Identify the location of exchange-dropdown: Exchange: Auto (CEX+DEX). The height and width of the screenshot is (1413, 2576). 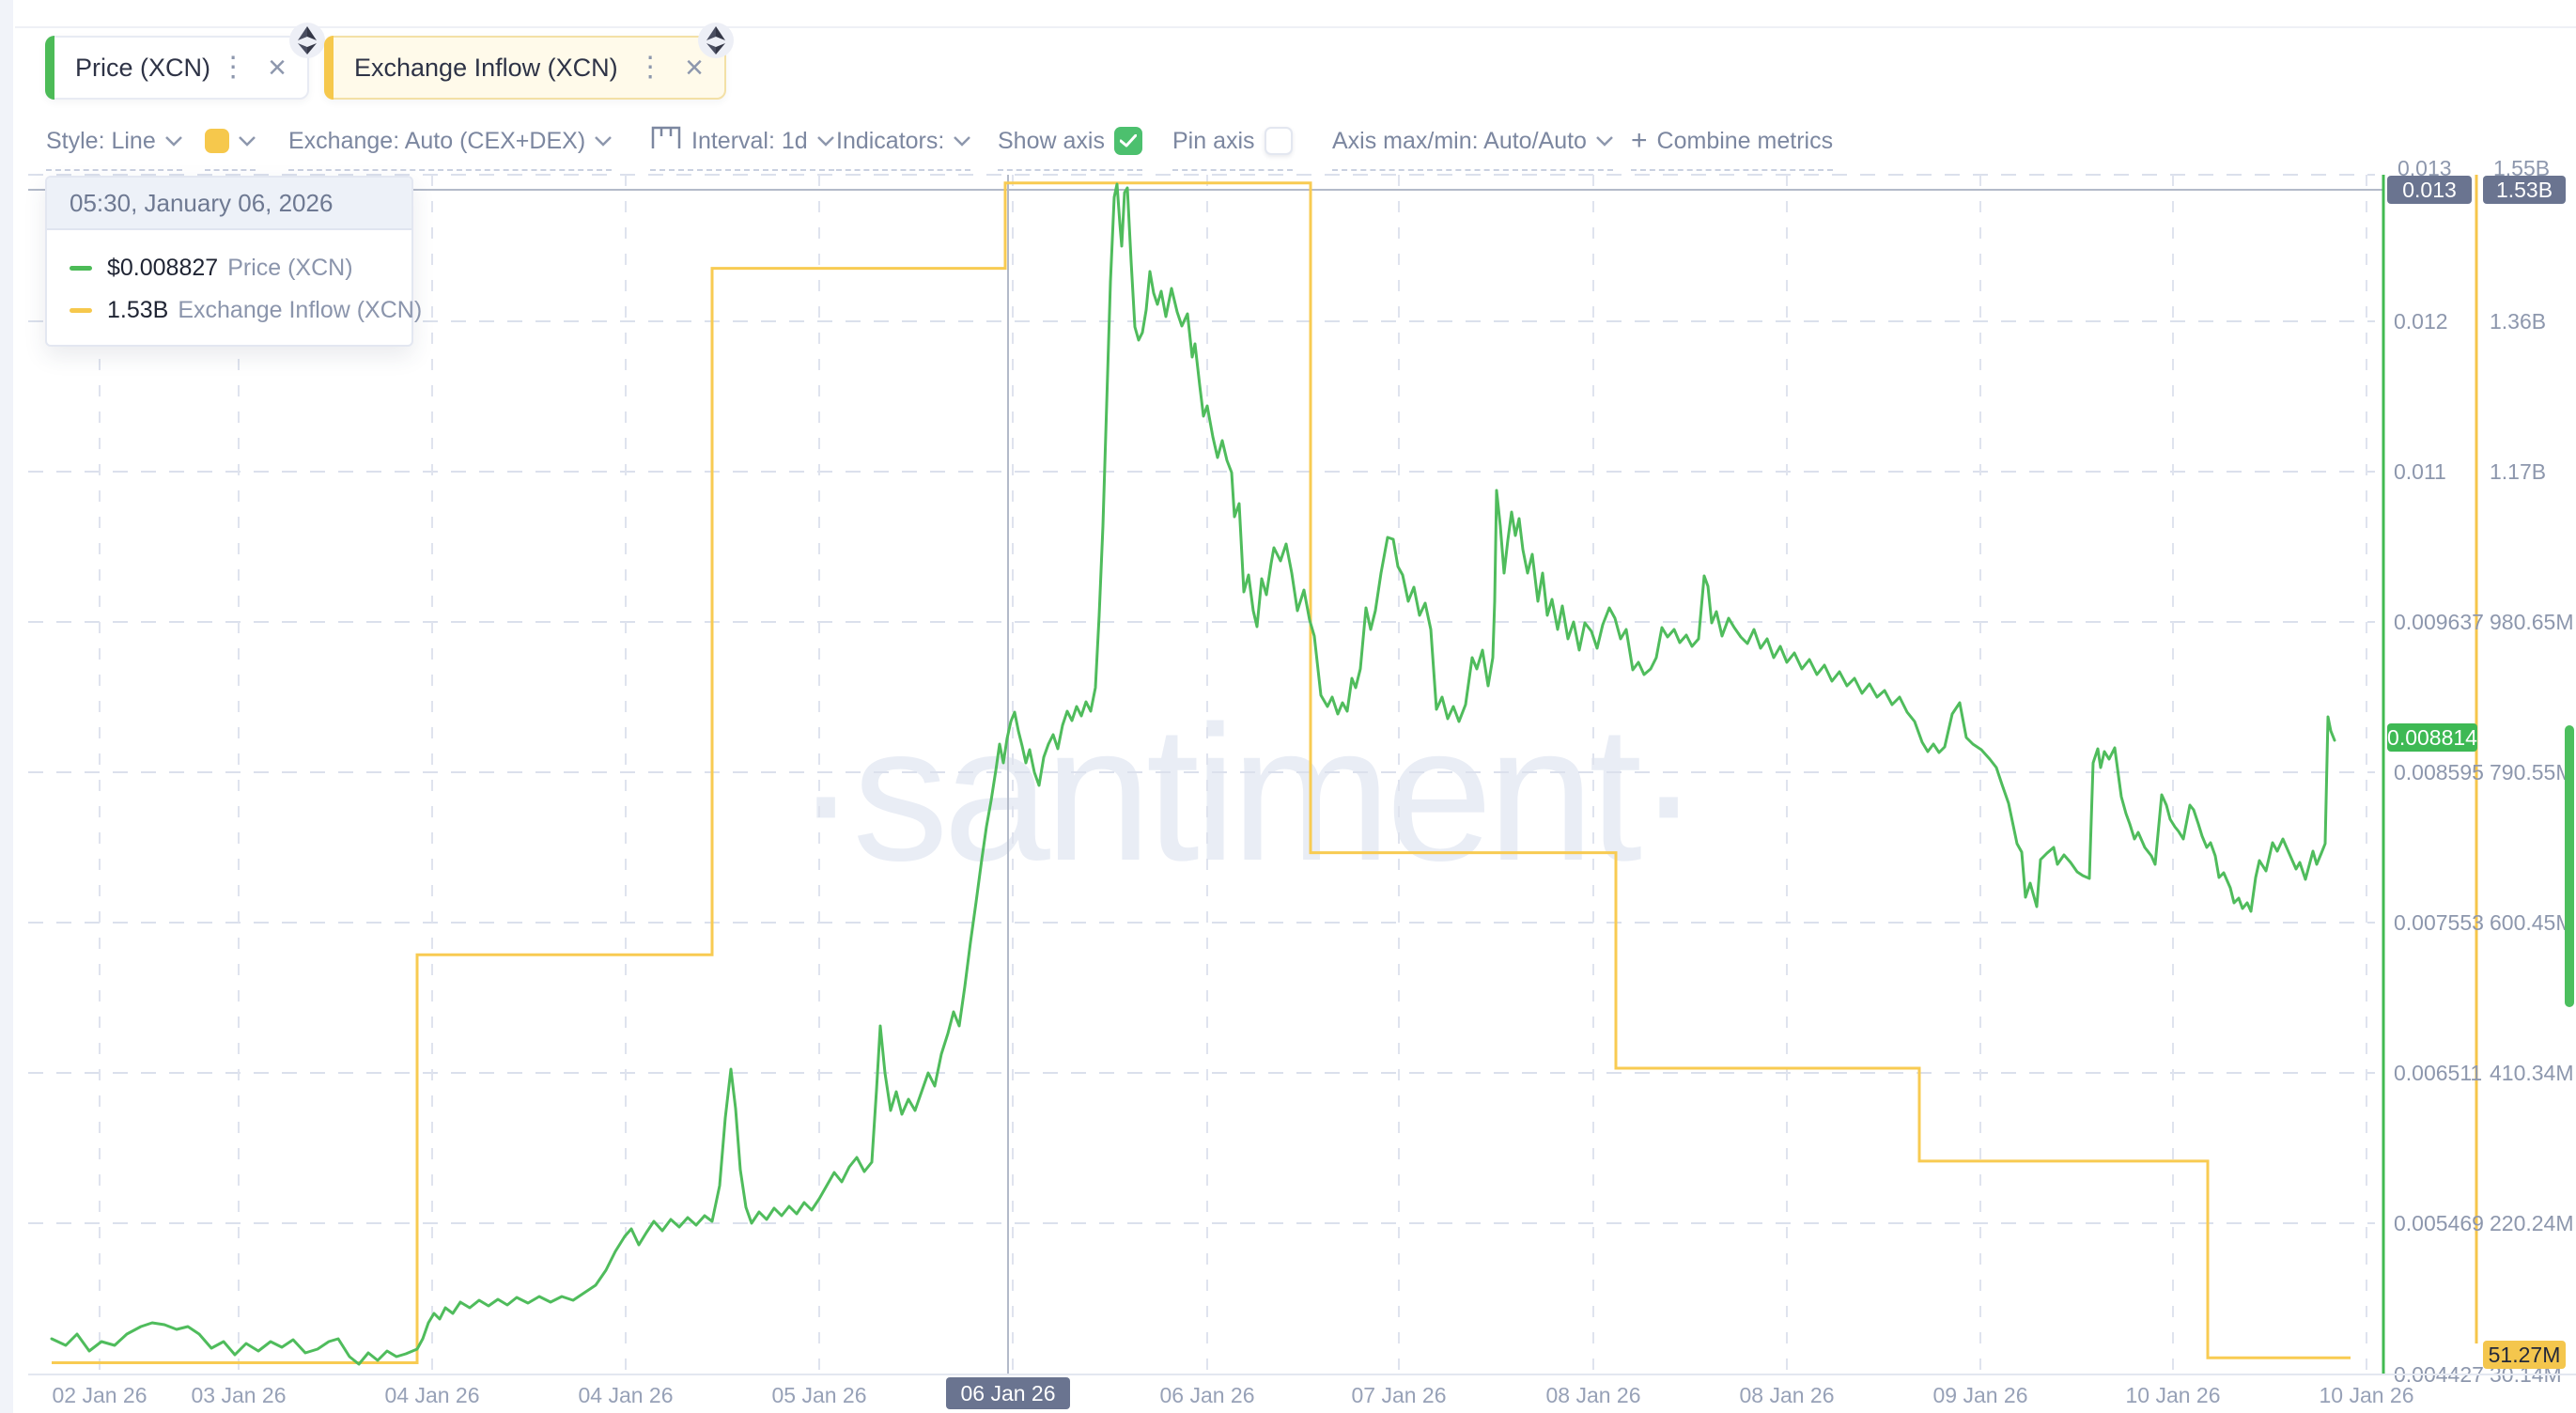
(450, 145).